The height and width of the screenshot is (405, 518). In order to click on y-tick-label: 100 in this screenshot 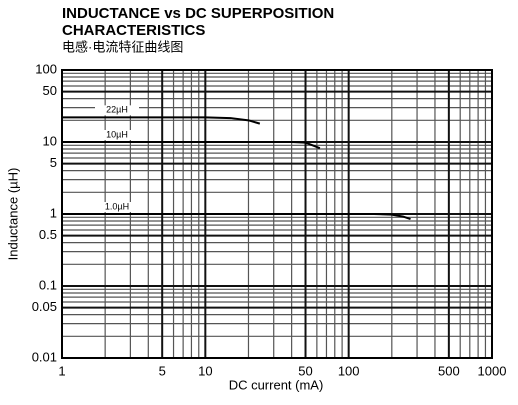, I will do `click(46, 68)`.